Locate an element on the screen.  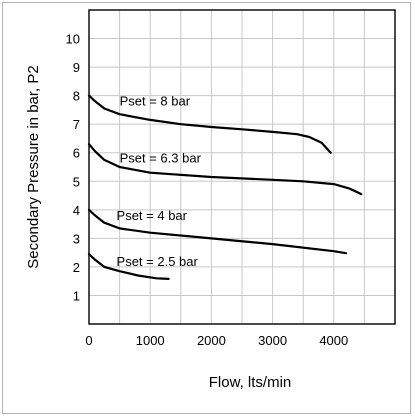
y-tick-label: 1 is located at coordinates (76, 295).